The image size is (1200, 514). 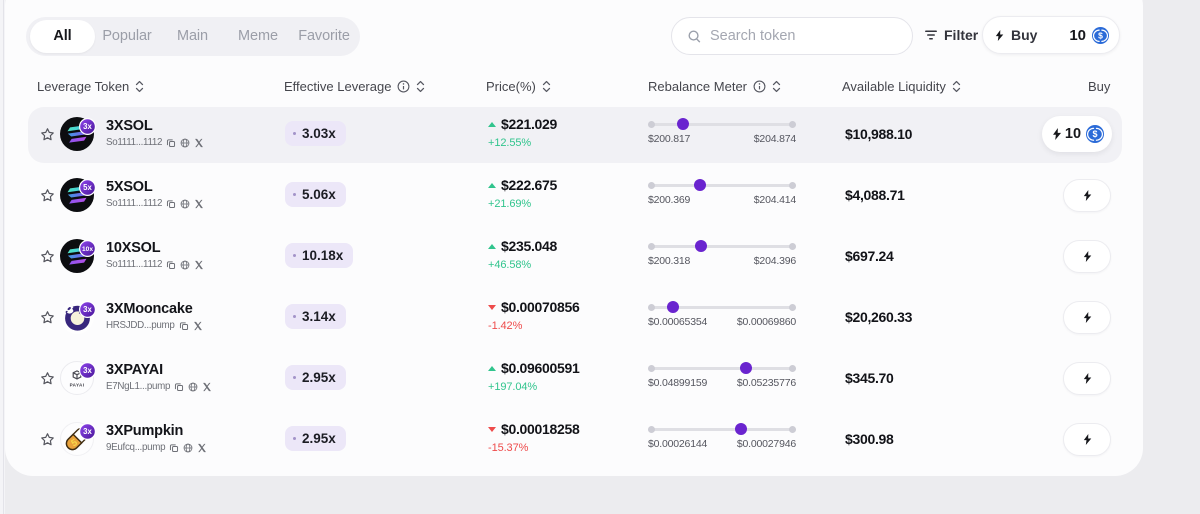 What do you see at coordinates (77, 385) in the screenshot?
I see `svg-text: PAYAI` at bounding box center [77, 385].